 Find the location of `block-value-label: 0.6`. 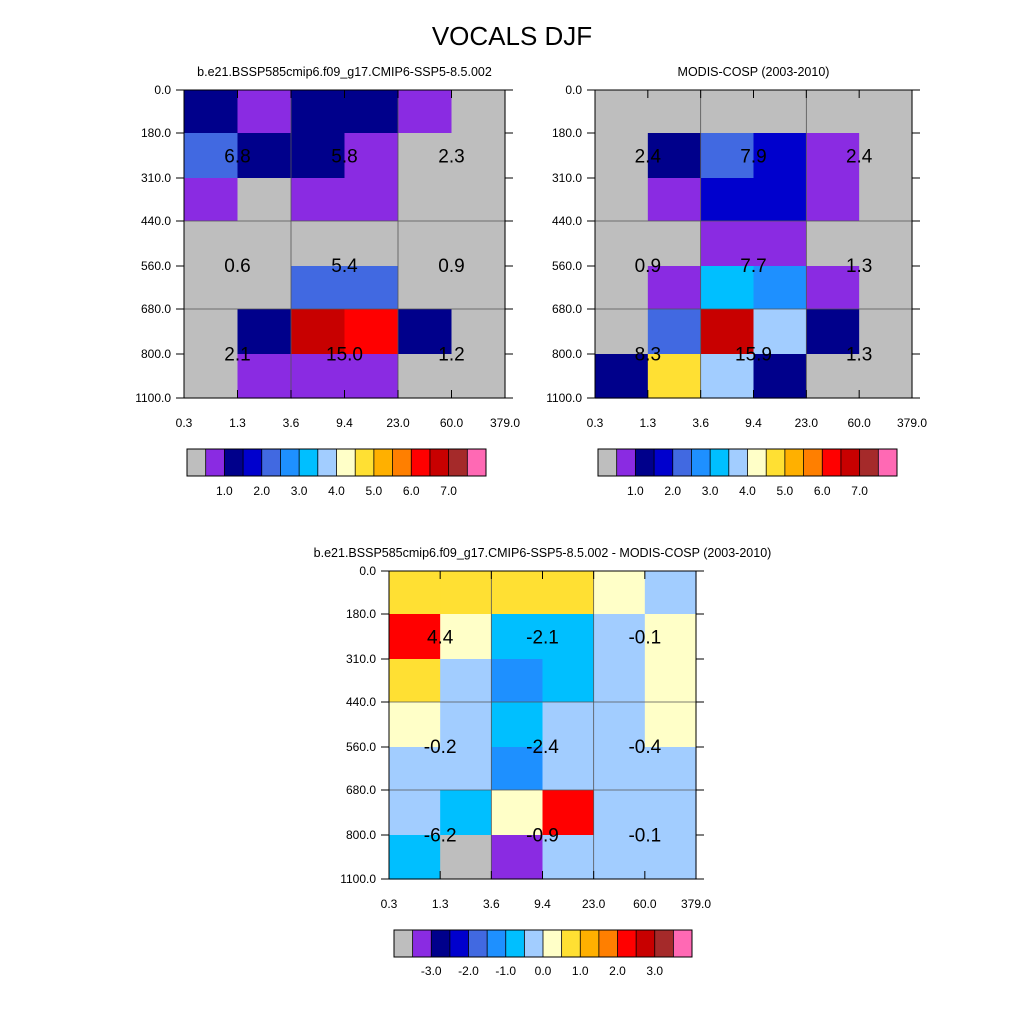

block-value-label: 0.6 is located at coordinates (237, 266).